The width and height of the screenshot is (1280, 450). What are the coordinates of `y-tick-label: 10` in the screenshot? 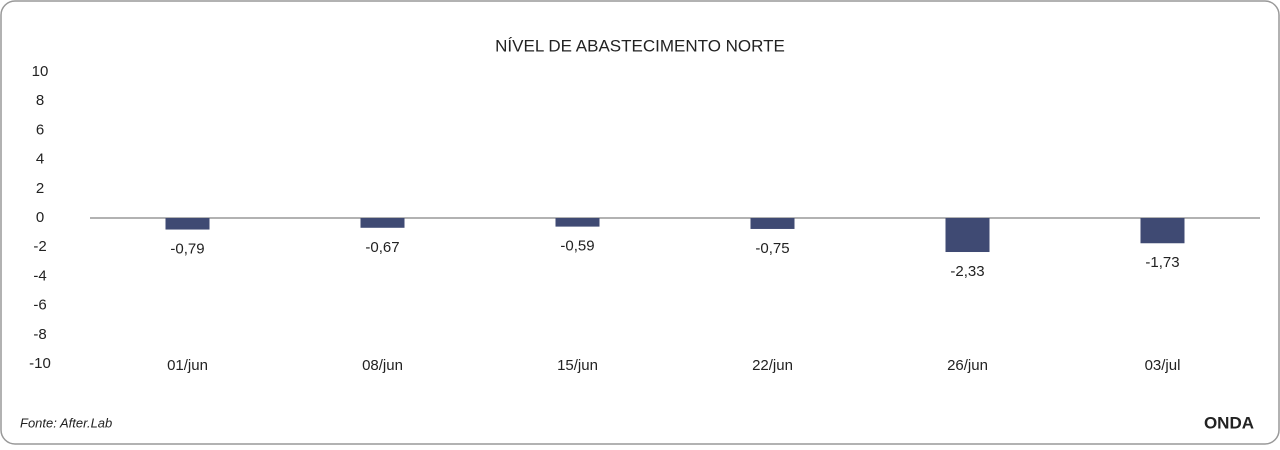 It's located at (40, 71).